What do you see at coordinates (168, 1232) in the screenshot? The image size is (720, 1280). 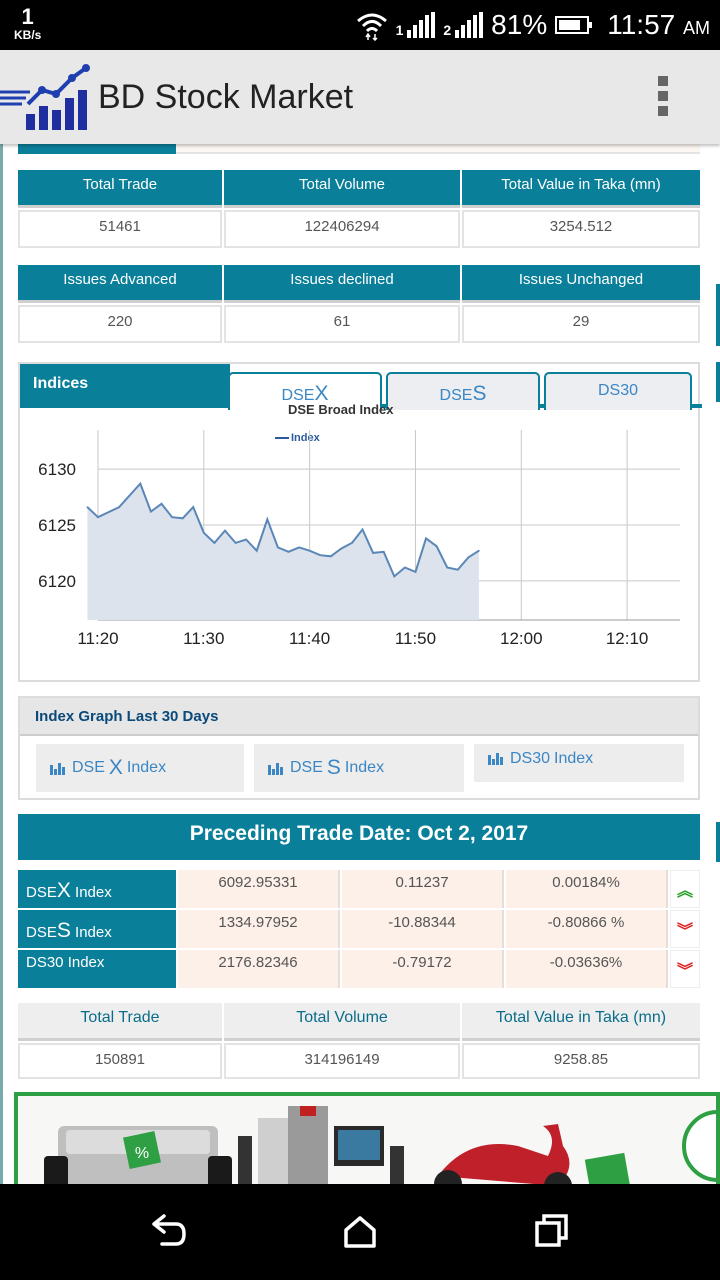 I see `back-icon` at bounding box center [168, 1232].